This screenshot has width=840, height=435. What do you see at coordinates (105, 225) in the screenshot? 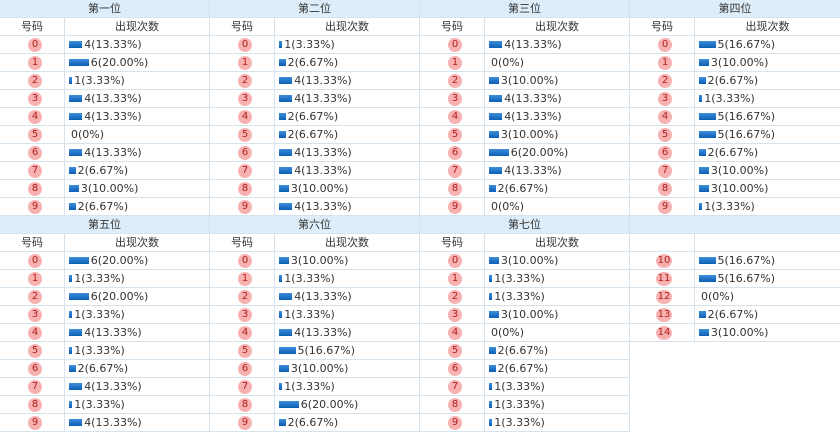
I see `panel-title: 第五位` at bounding box center [105, 225].